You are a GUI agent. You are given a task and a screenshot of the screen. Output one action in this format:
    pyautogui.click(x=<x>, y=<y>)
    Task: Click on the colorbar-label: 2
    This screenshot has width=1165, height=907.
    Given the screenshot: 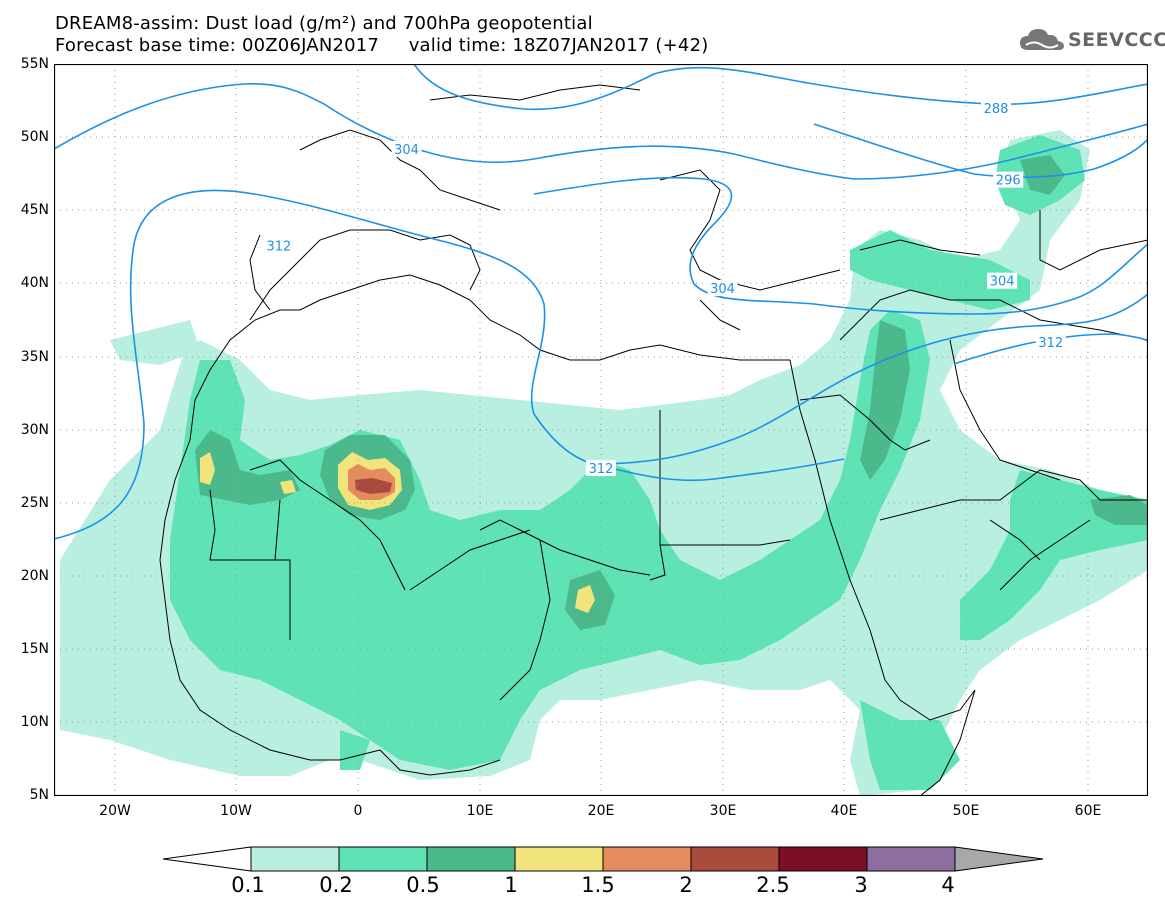 What is the action you would take?
    pyautogui.click(x=686, y=885)
    